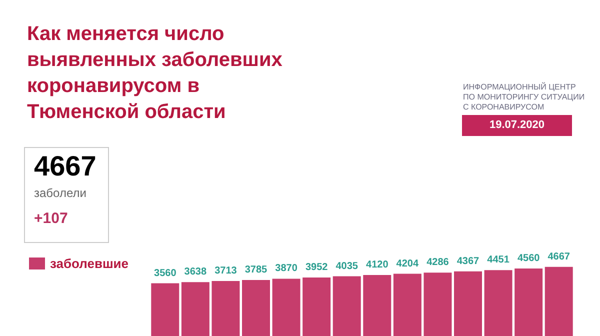 The width and height of the screenshot is (600, 336). I want to click on text: заболели, so click(60, 193).